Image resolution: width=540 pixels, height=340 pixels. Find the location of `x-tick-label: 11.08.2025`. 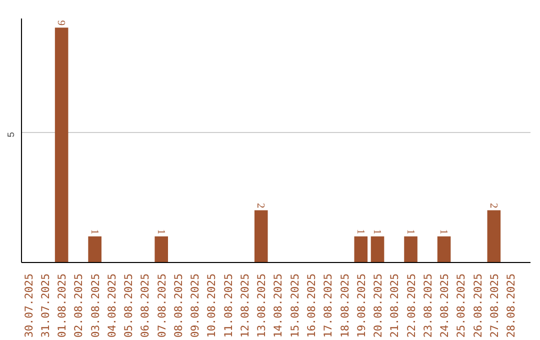

x-tick-label: 11.08.2025 is located at coordinates (228, 306).